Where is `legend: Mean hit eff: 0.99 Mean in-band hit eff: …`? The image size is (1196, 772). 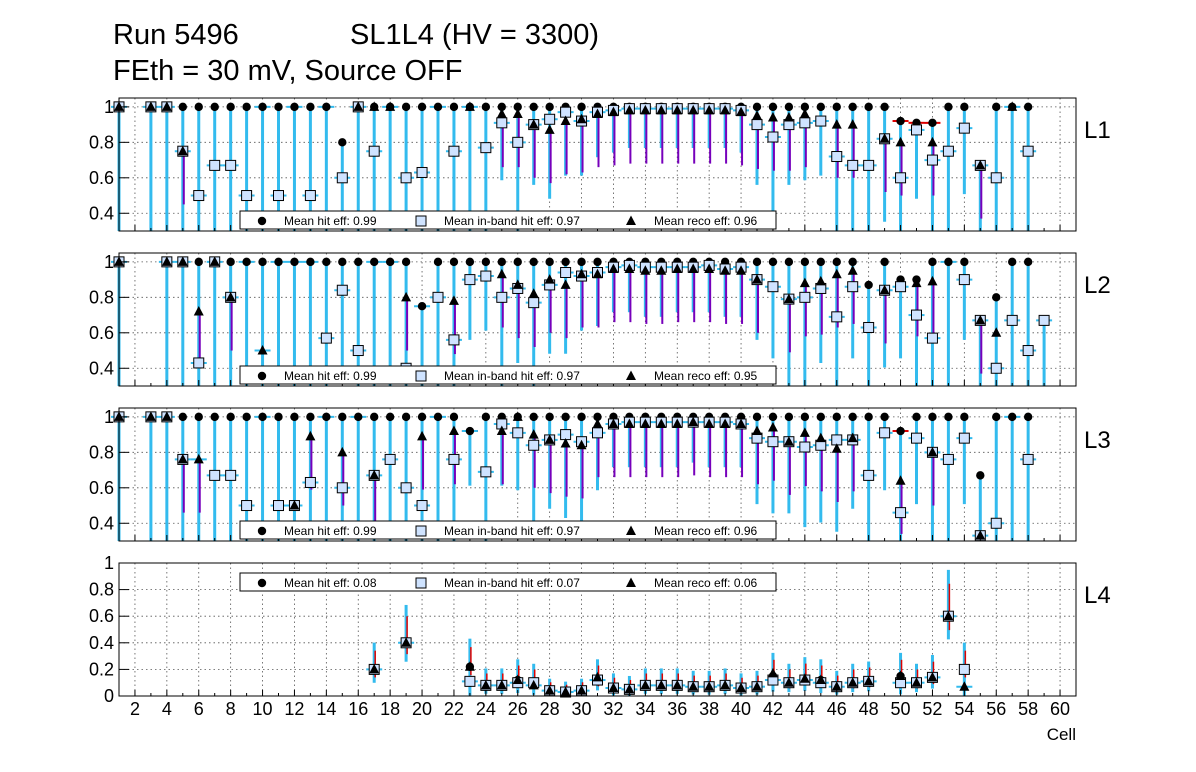 legend: Mean hit eff: 0.99 Mean in-band hit eff: … is located at coordinates (508, 375).